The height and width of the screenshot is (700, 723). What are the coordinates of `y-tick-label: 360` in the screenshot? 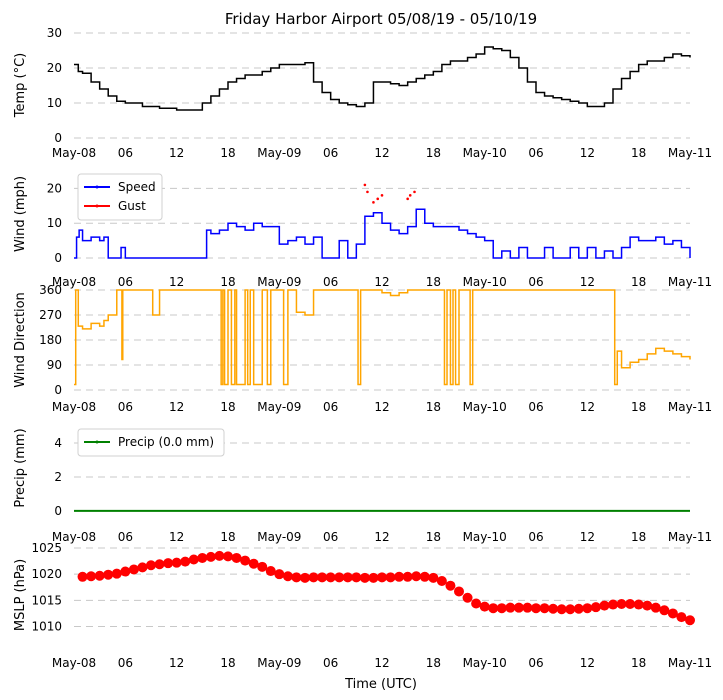 It's located at (50, 290).